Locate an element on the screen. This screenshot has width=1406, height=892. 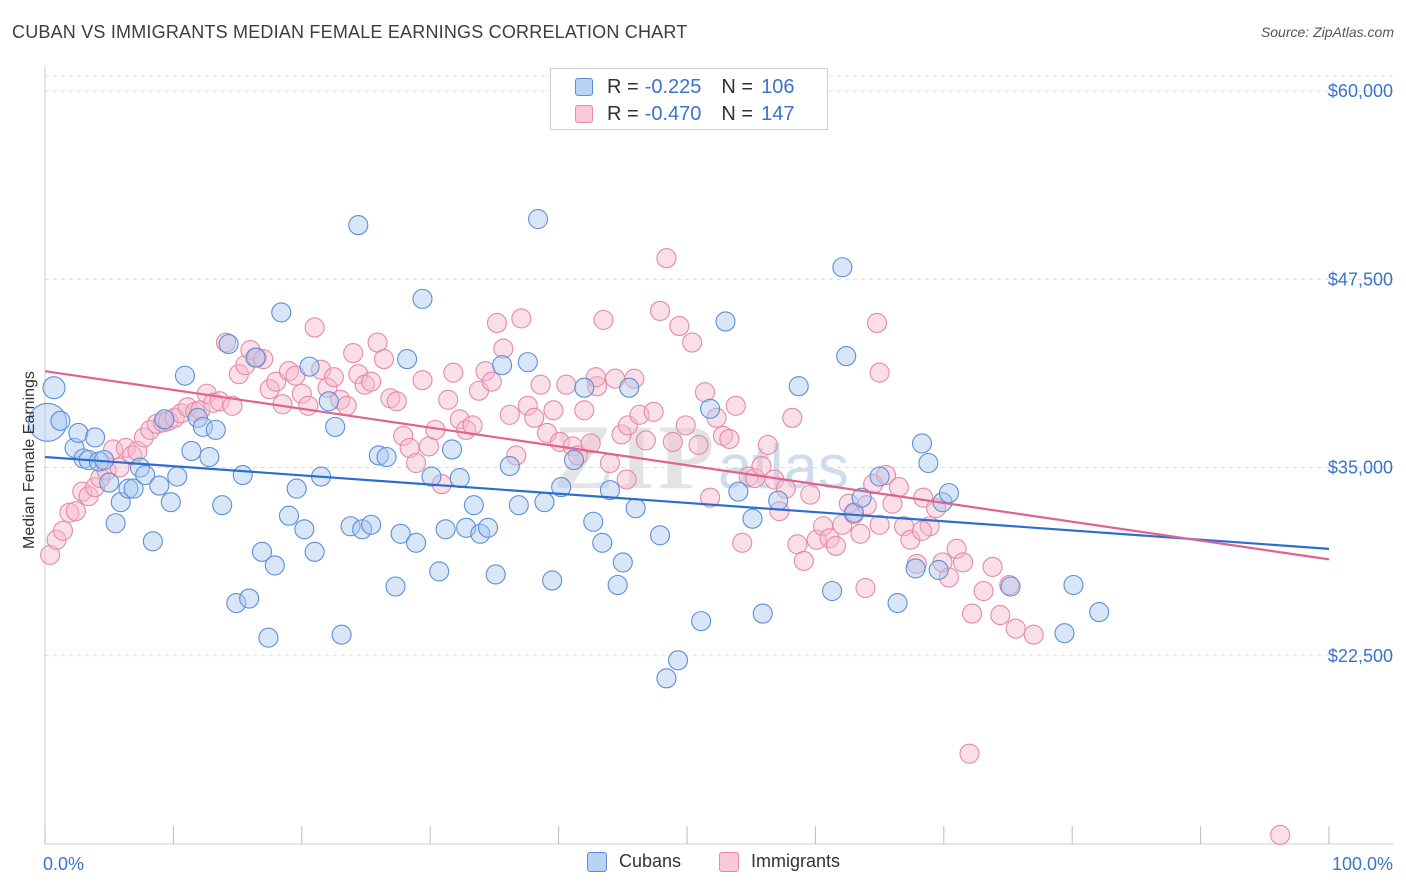
legend-row-immigrants: R = -0.470 N = 147 is located at coordinates (684, 114).